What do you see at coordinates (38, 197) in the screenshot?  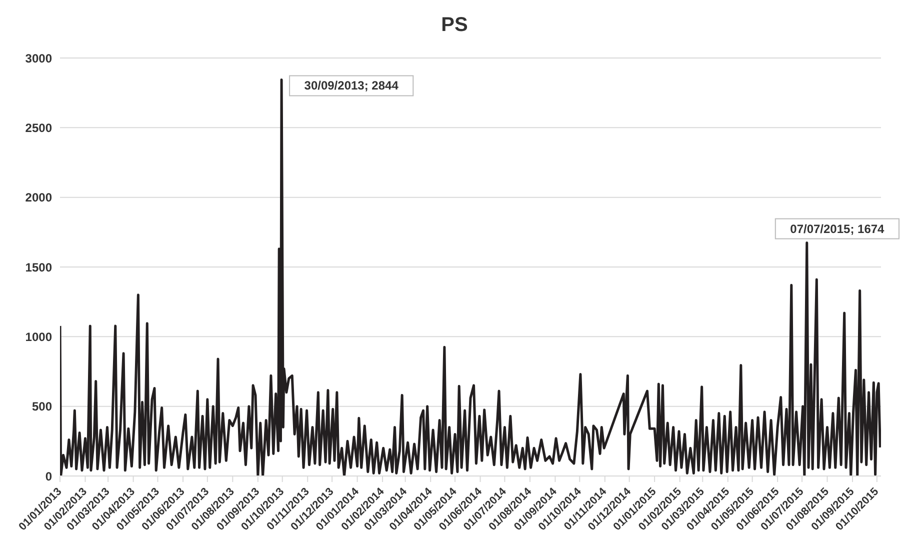 I see `y-tick-label: 2000` at bounding box center [38, 197].